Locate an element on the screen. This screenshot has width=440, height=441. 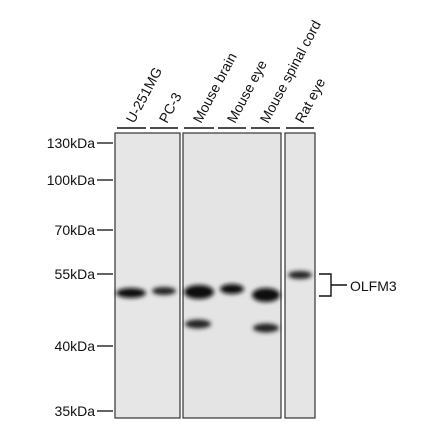
marker-label: 55kDa is located at coordinates (75, 274).